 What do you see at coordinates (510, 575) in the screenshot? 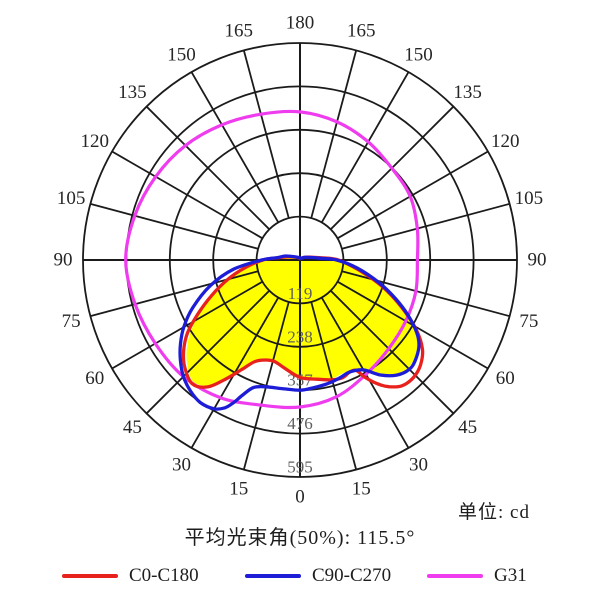
I see `legend-label: G31` at bounding box center [510, 575].